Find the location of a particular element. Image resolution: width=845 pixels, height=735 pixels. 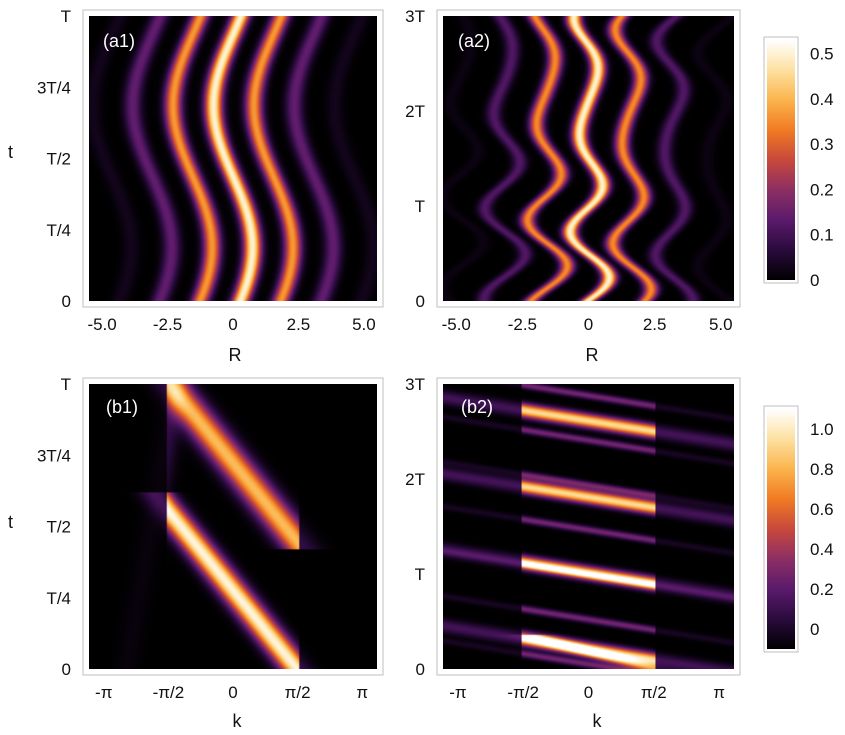

colorbar-tick-label: 0.6 is located at coordinates (822, 509).